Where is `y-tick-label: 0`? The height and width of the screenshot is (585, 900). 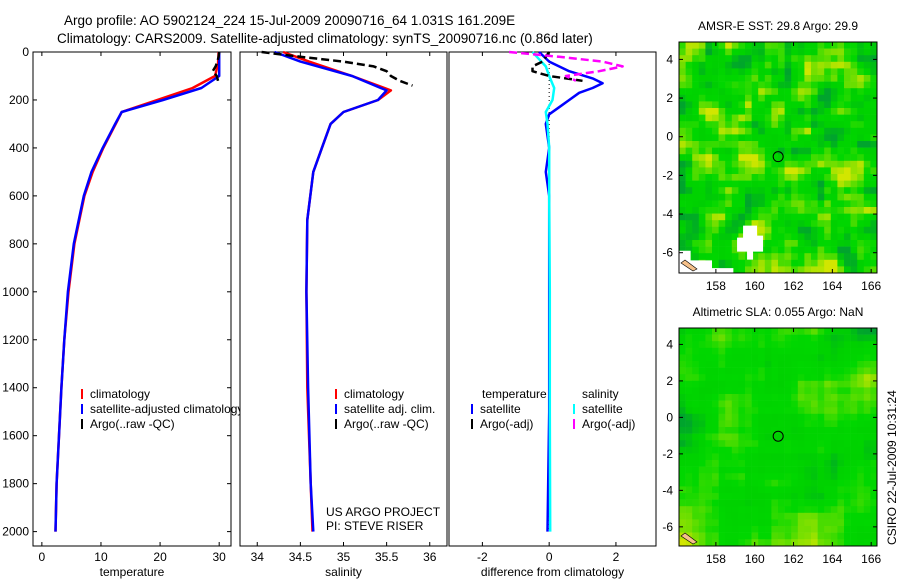
y-tick-label: 0 is located at coordinates (669, 417).